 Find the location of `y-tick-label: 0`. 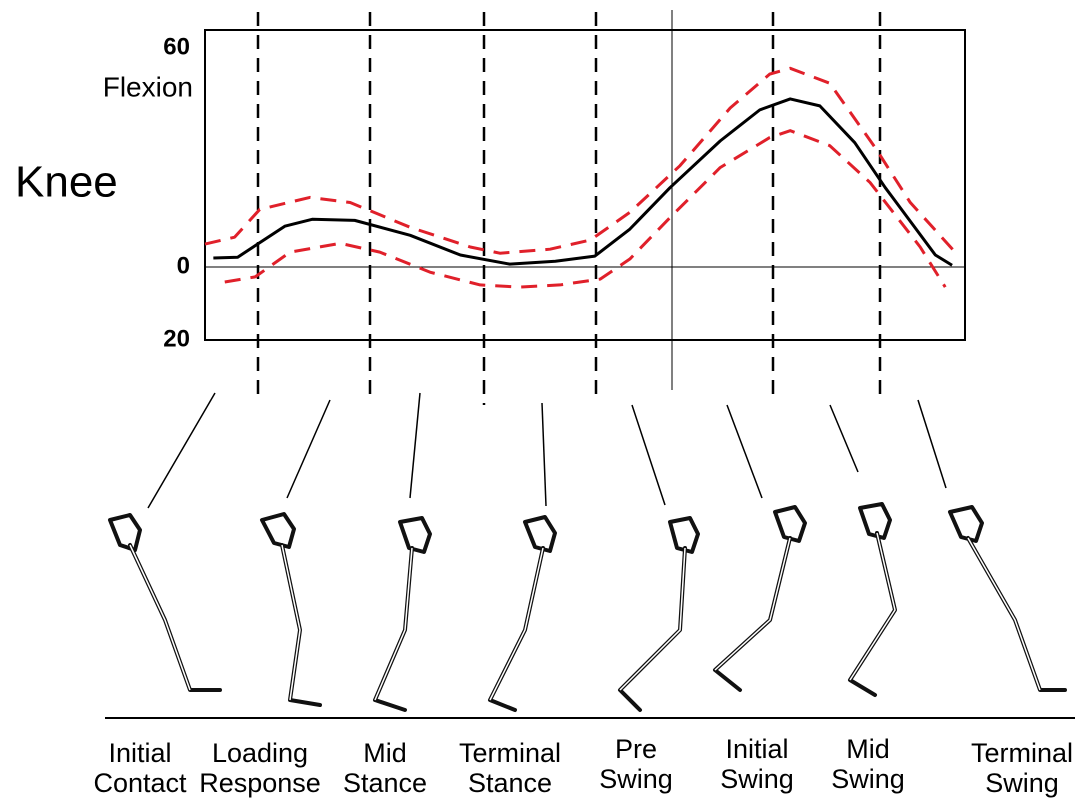

y-tick-label: 0 is located at coordinates (183, 265).